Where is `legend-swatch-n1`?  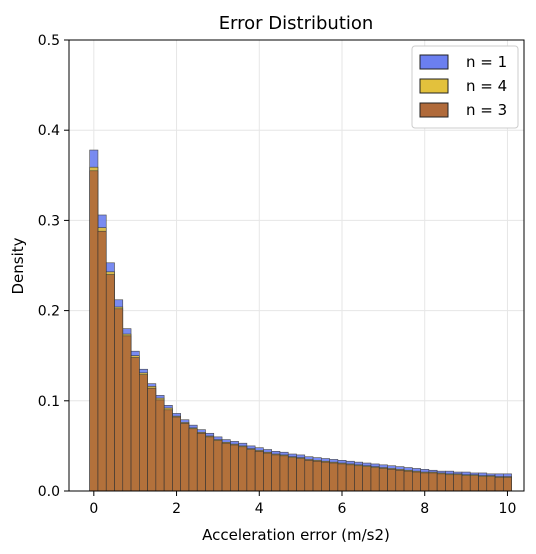 legend-swatch-n1 is located at coordinates (434, 62).